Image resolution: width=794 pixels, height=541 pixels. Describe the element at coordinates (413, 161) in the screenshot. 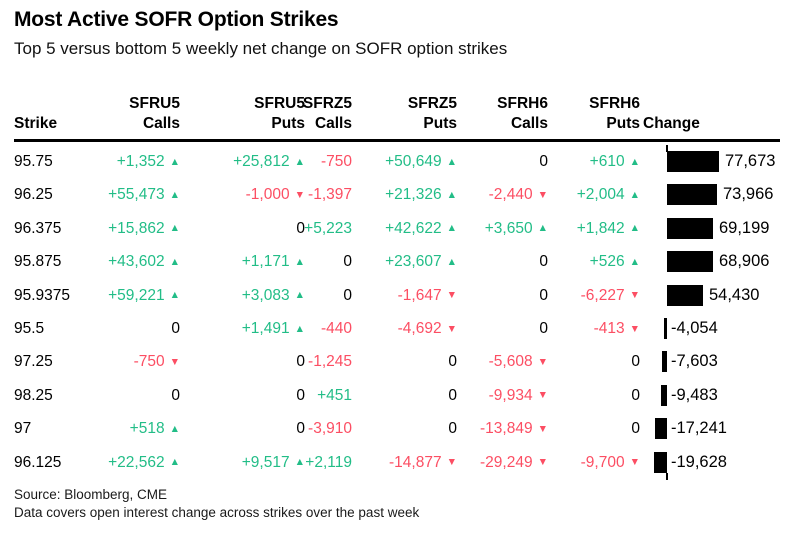

I see `cell-value: +50,649` at that location.